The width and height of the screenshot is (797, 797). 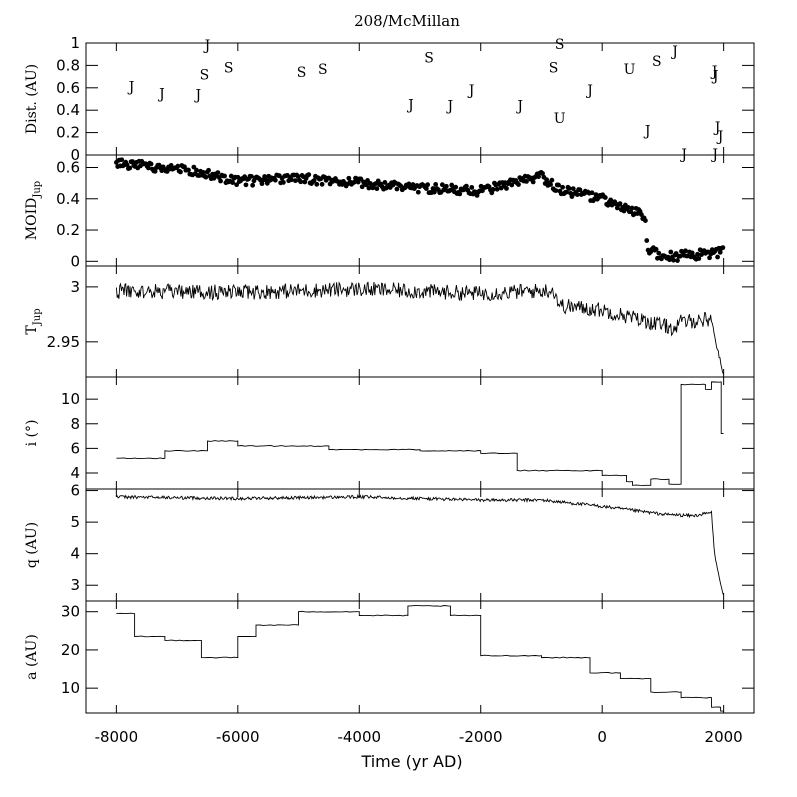 I want to click on panel-4: 4 6 8 10 i (°), so click(x=389, y=433).